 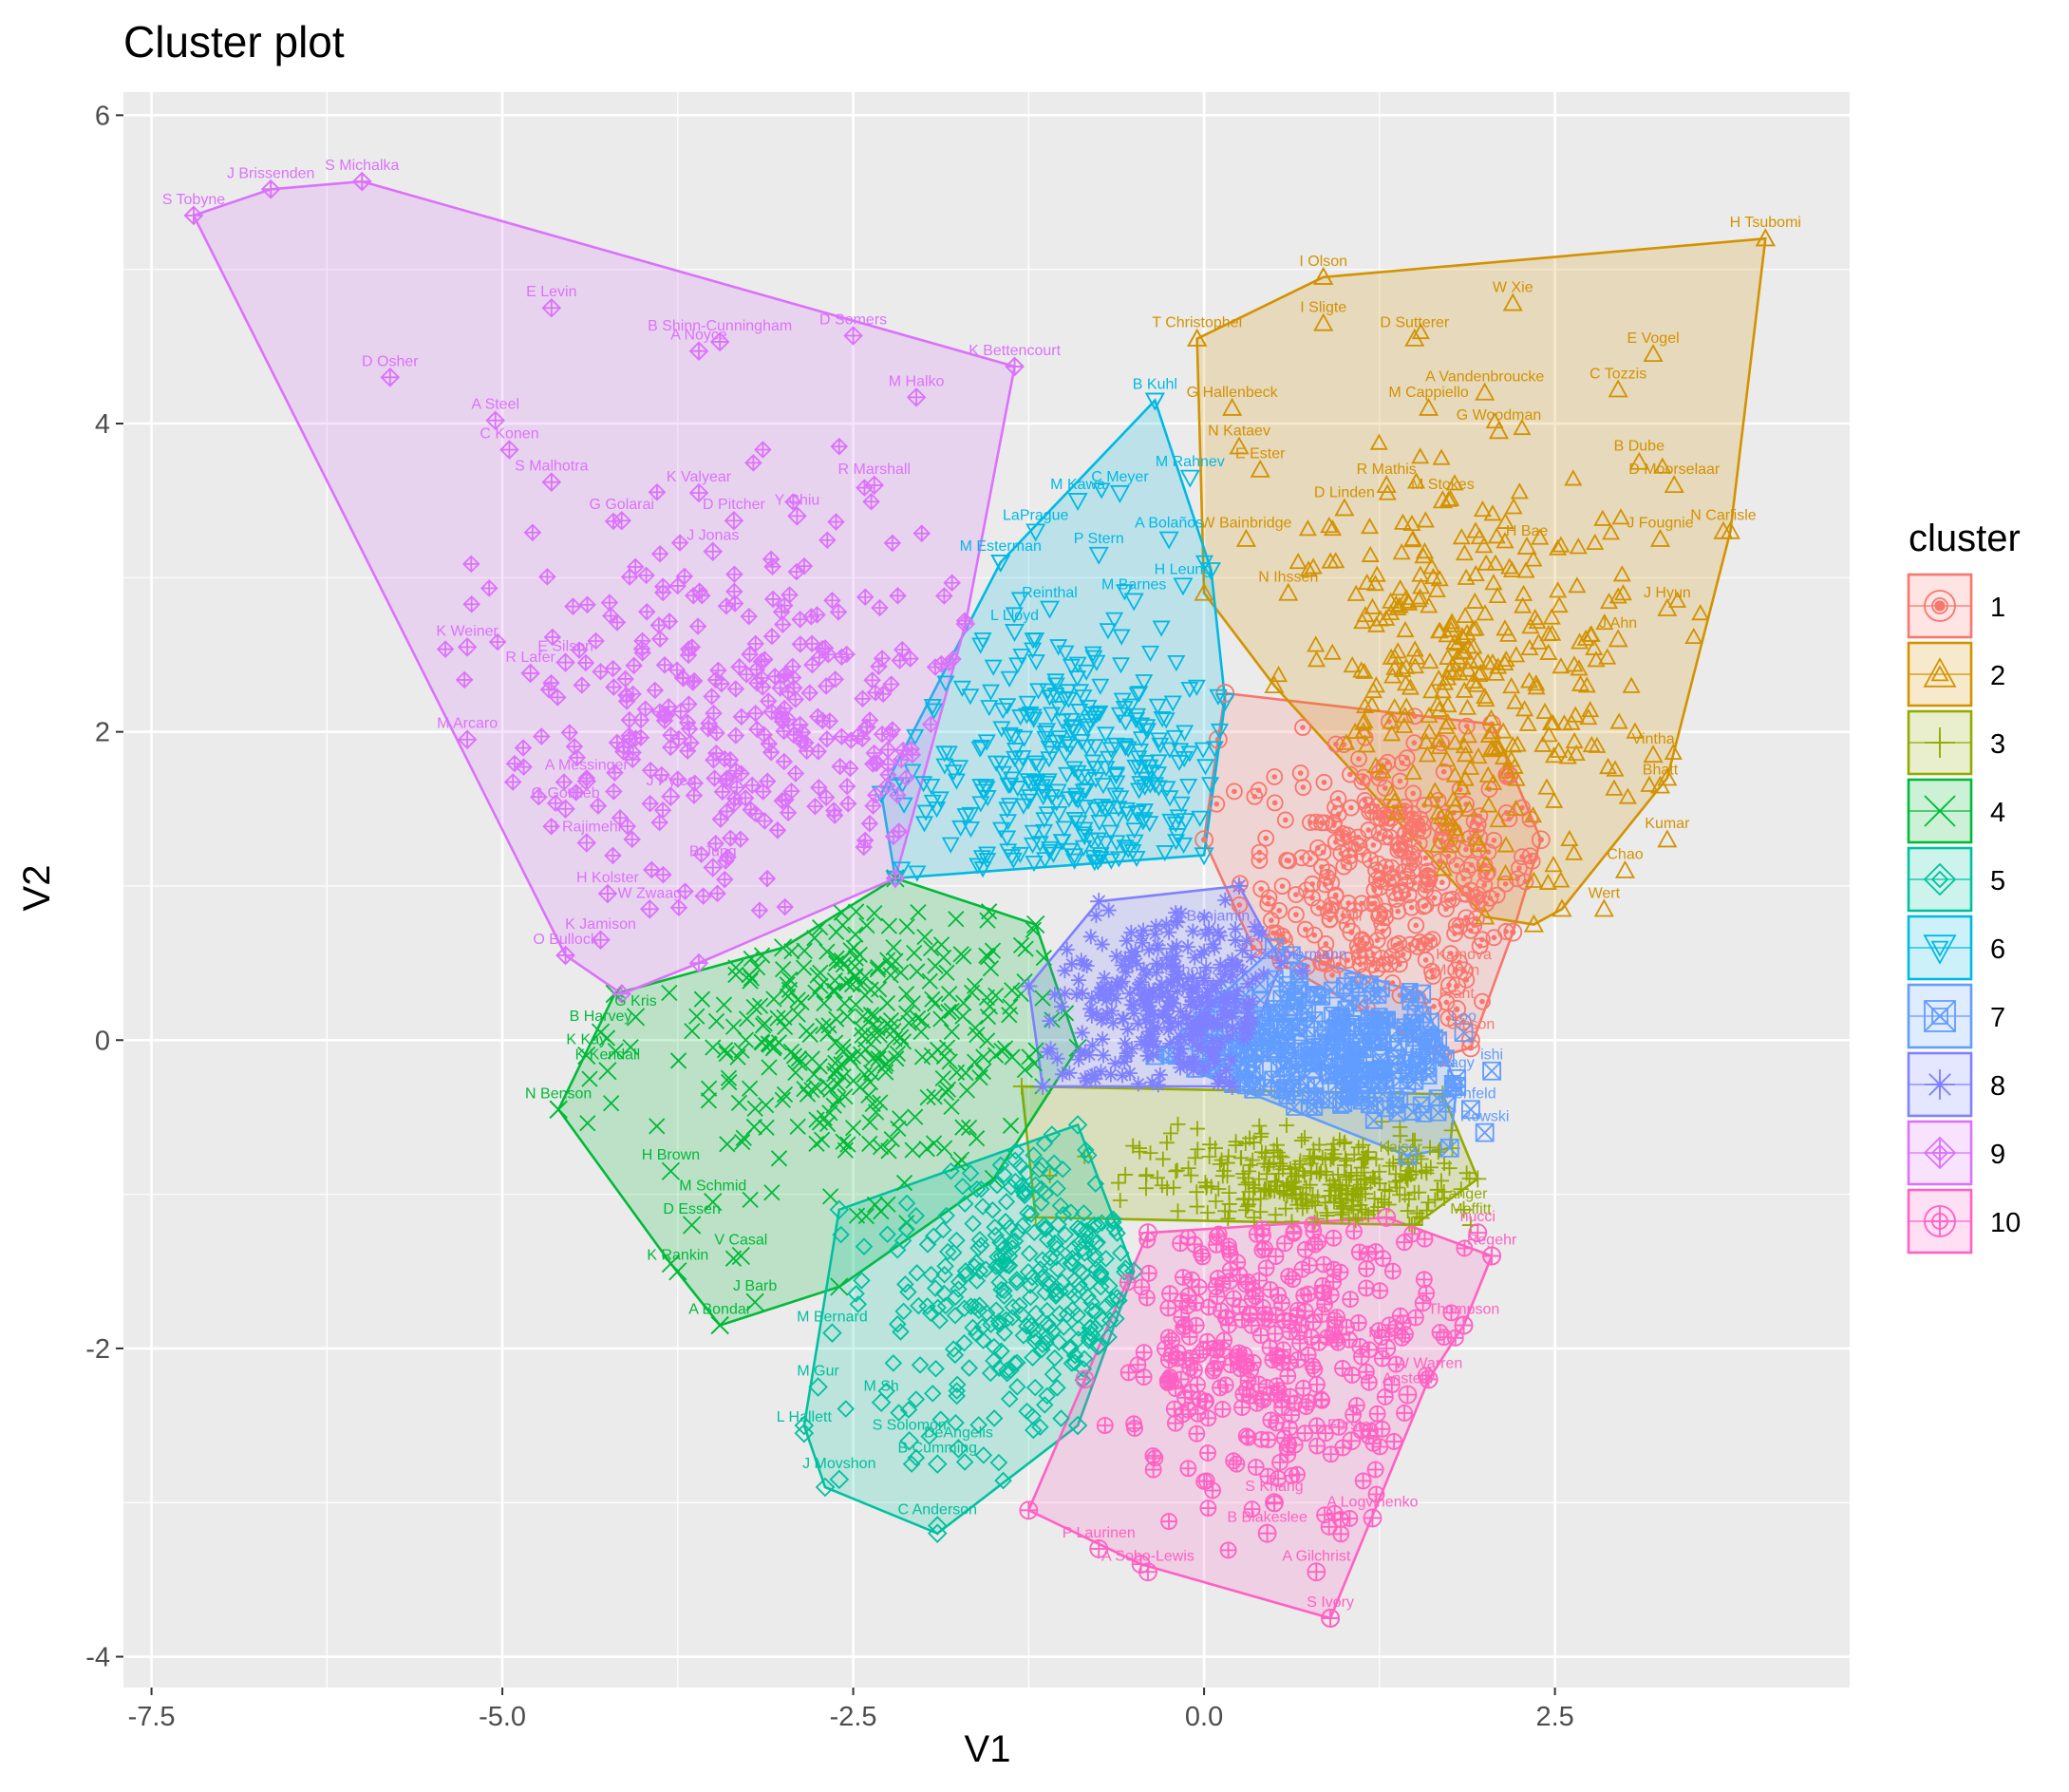 I want to click on point-label: C Konen, so click(x=509, y=434).